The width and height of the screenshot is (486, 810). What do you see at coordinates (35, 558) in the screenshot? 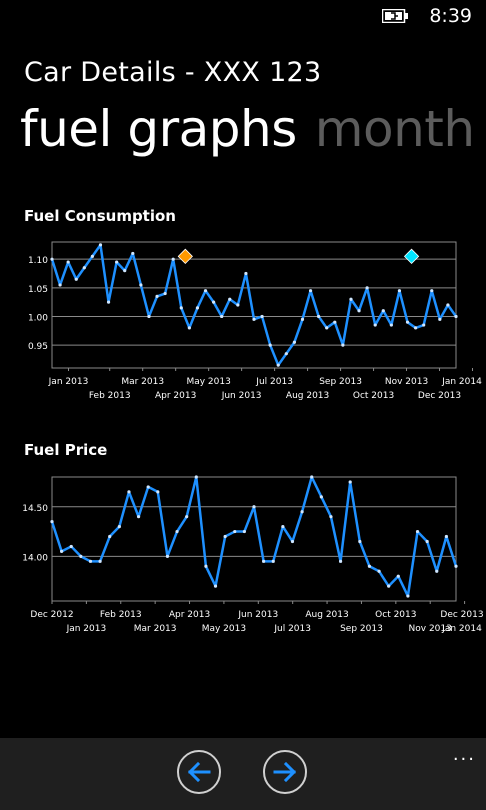
I see `y-tick-label: 14.00` at bounding box center [35, 558].